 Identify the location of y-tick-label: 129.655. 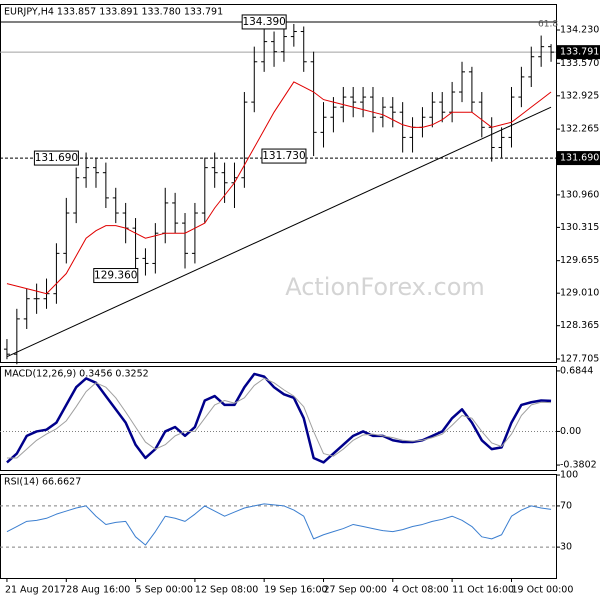
(579, 260).